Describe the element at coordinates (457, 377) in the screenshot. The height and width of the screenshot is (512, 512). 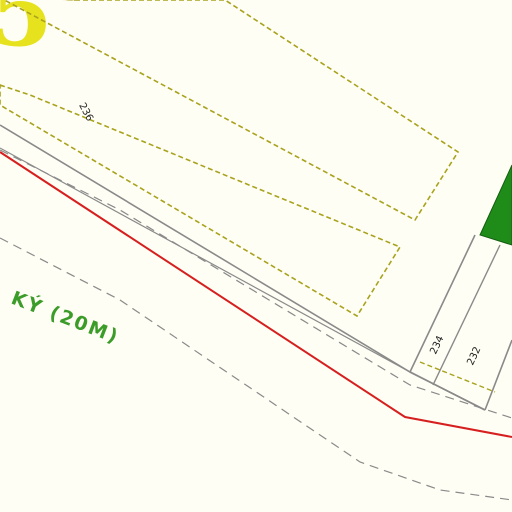
I see `lot-setback-dashed` at that location.